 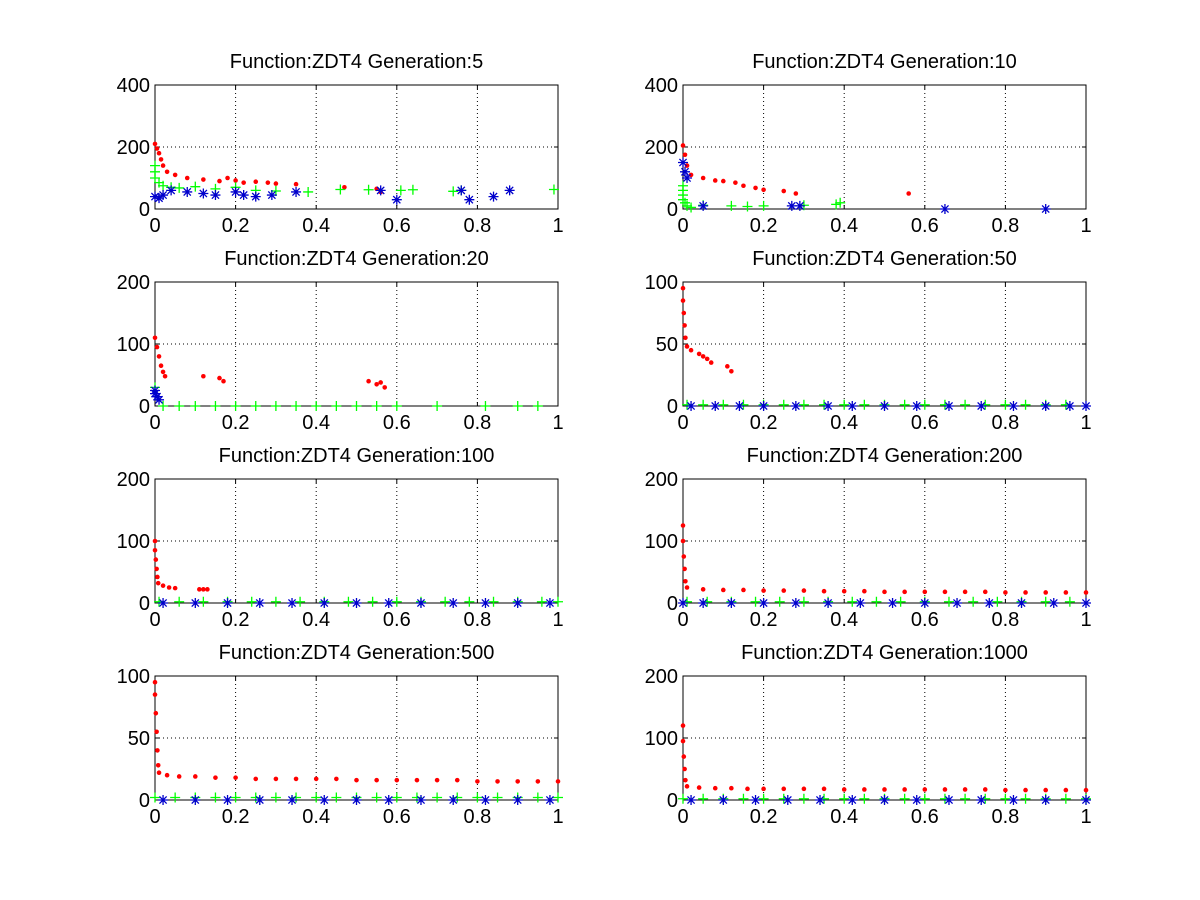 I want to click on subplot-title: Function:ZDT4 Generation:20, so click(x=356, y=259).